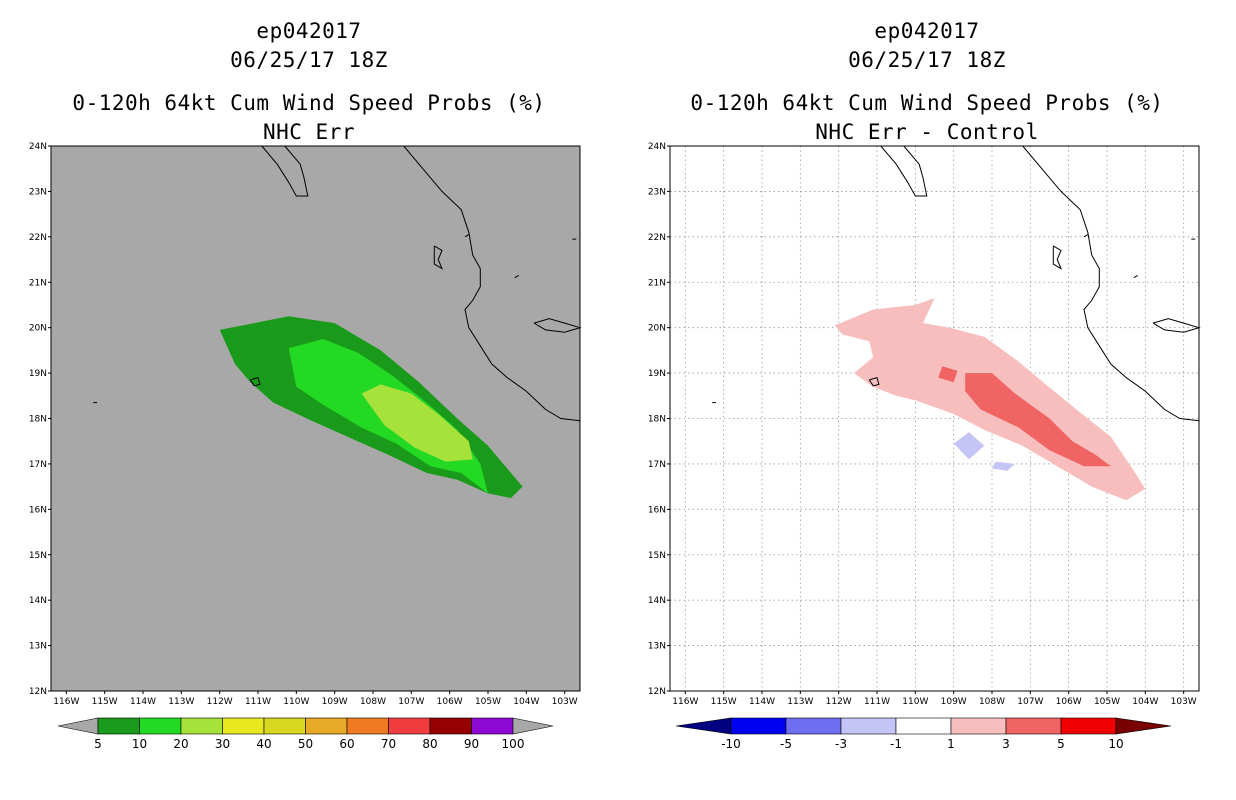 The height and width of the screenshot is (800, 1236). I want to click on colorbar-label: 80, so click(429, 744).